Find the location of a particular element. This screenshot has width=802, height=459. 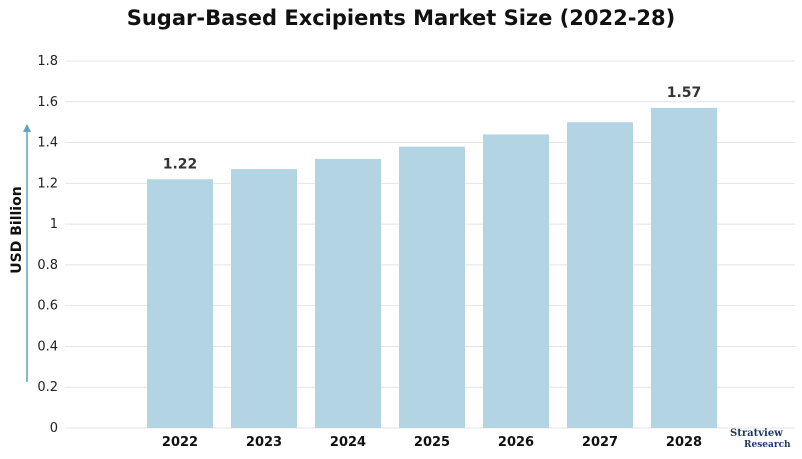

x-tick-label: 2028 is located at coordinates (684, 442).